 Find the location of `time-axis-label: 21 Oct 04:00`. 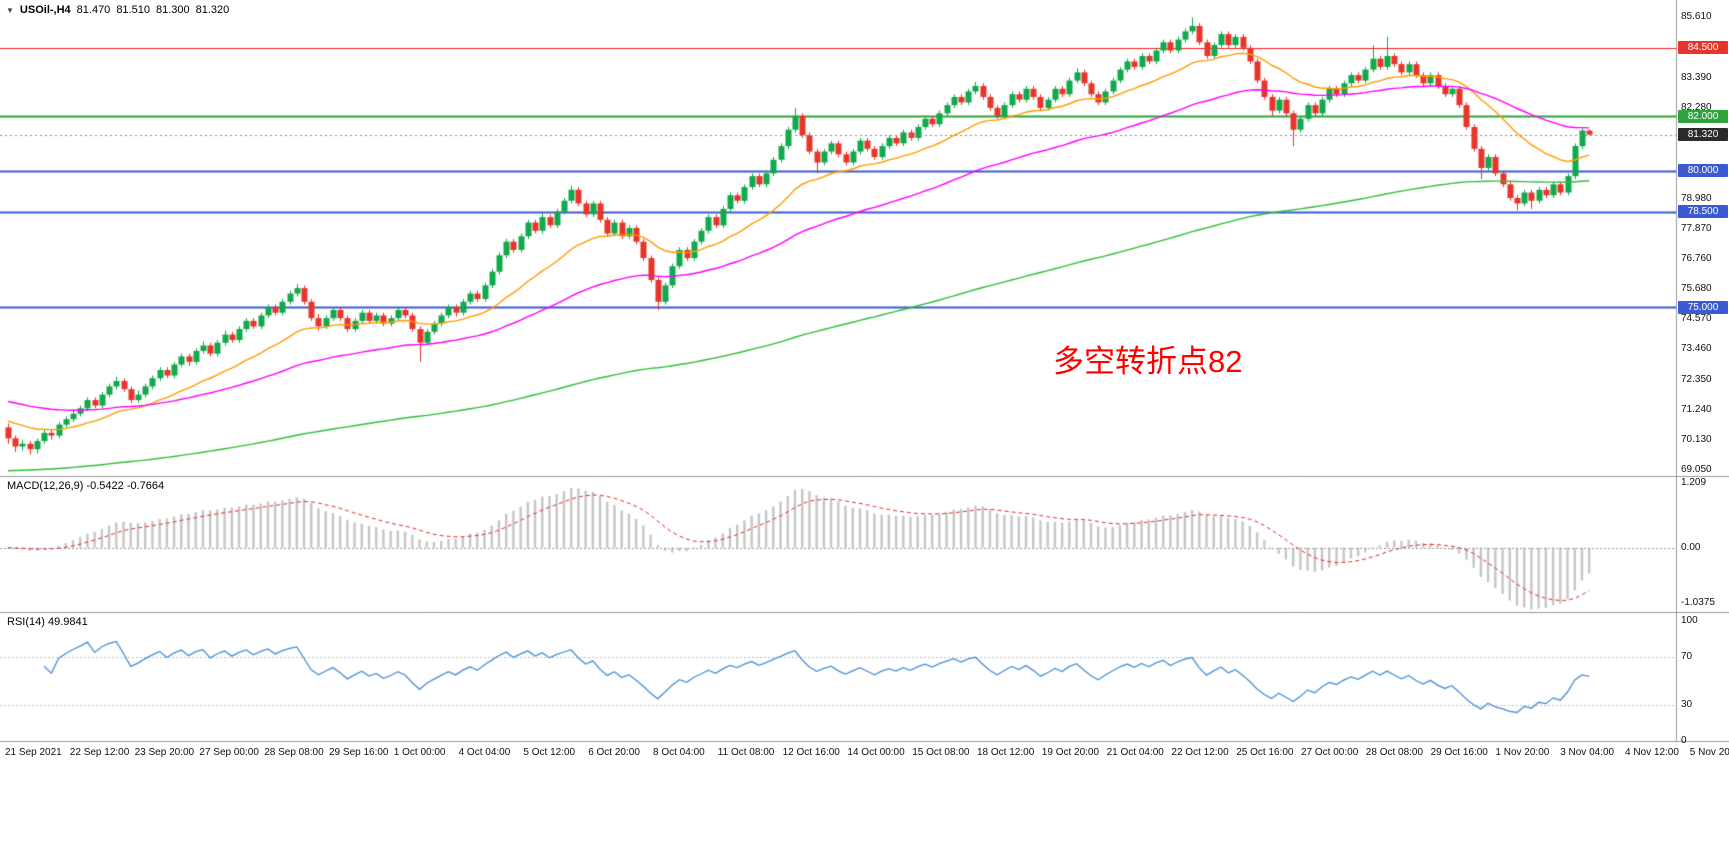

time-axis-label: 21 Oct 04:00 is located at coordinates (1135, 752).